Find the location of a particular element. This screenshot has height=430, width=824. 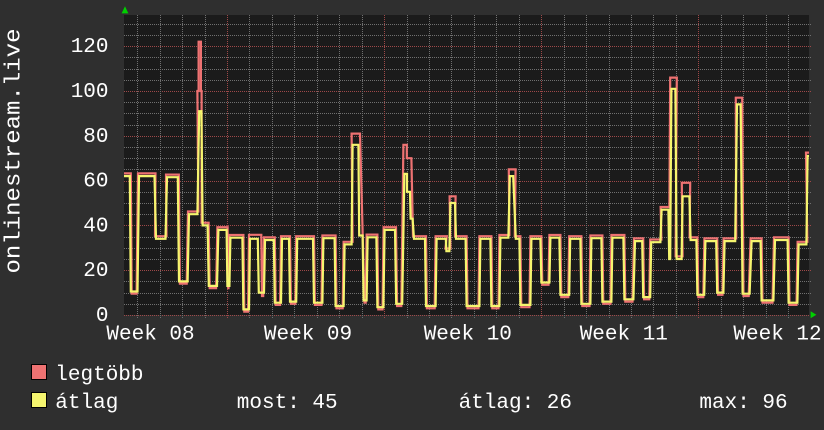

svg-text: Week 10 is located at coordinates (468, 335).